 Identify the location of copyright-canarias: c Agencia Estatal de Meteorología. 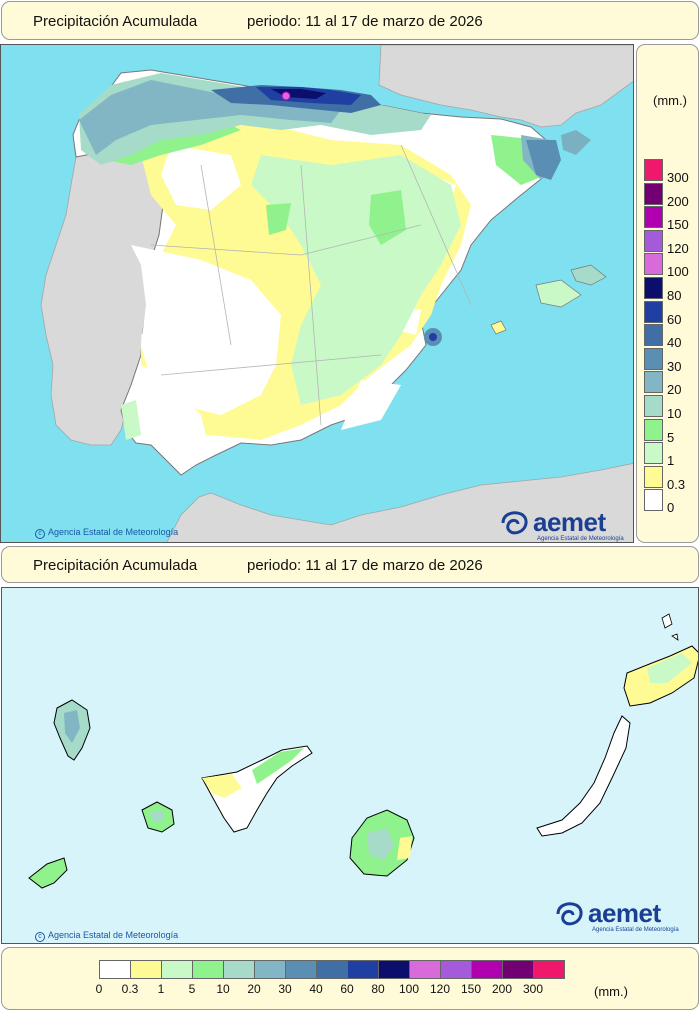
(106, 936).